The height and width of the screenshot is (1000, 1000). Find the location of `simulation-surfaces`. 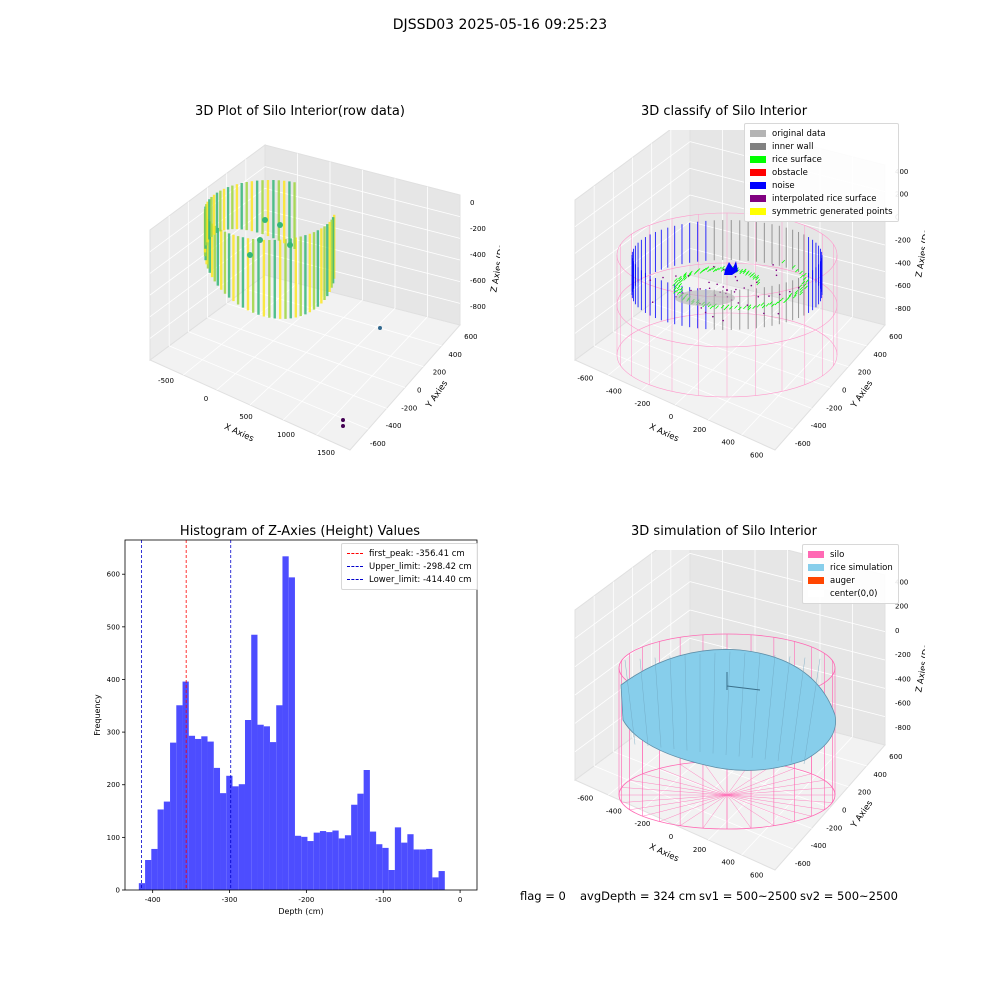

simulation-surfaces is located at coordinates (727, 731).